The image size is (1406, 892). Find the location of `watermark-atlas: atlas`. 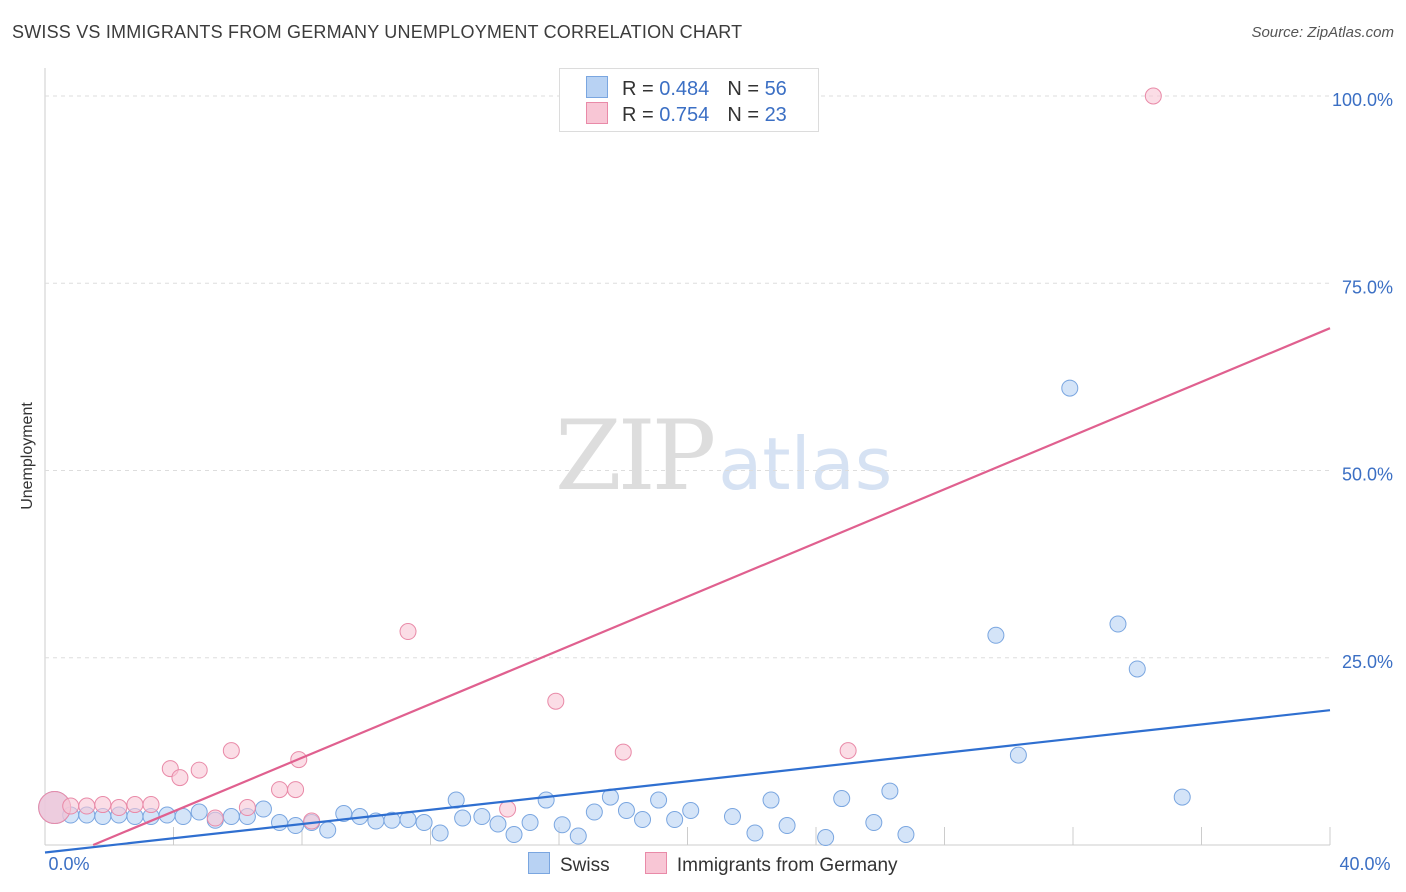

watermark-atlas: atlas is located at coordinates (805, 464).